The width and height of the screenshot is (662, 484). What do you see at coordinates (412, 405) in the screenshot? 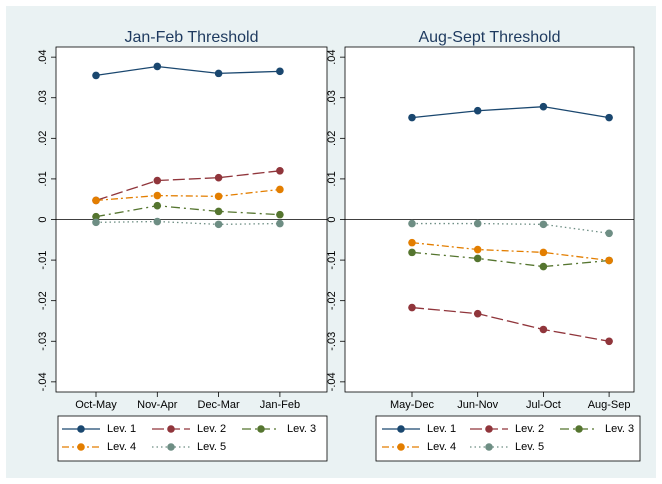
I see `x-tick-label: May-Dec` at bounding box center [412, 405].